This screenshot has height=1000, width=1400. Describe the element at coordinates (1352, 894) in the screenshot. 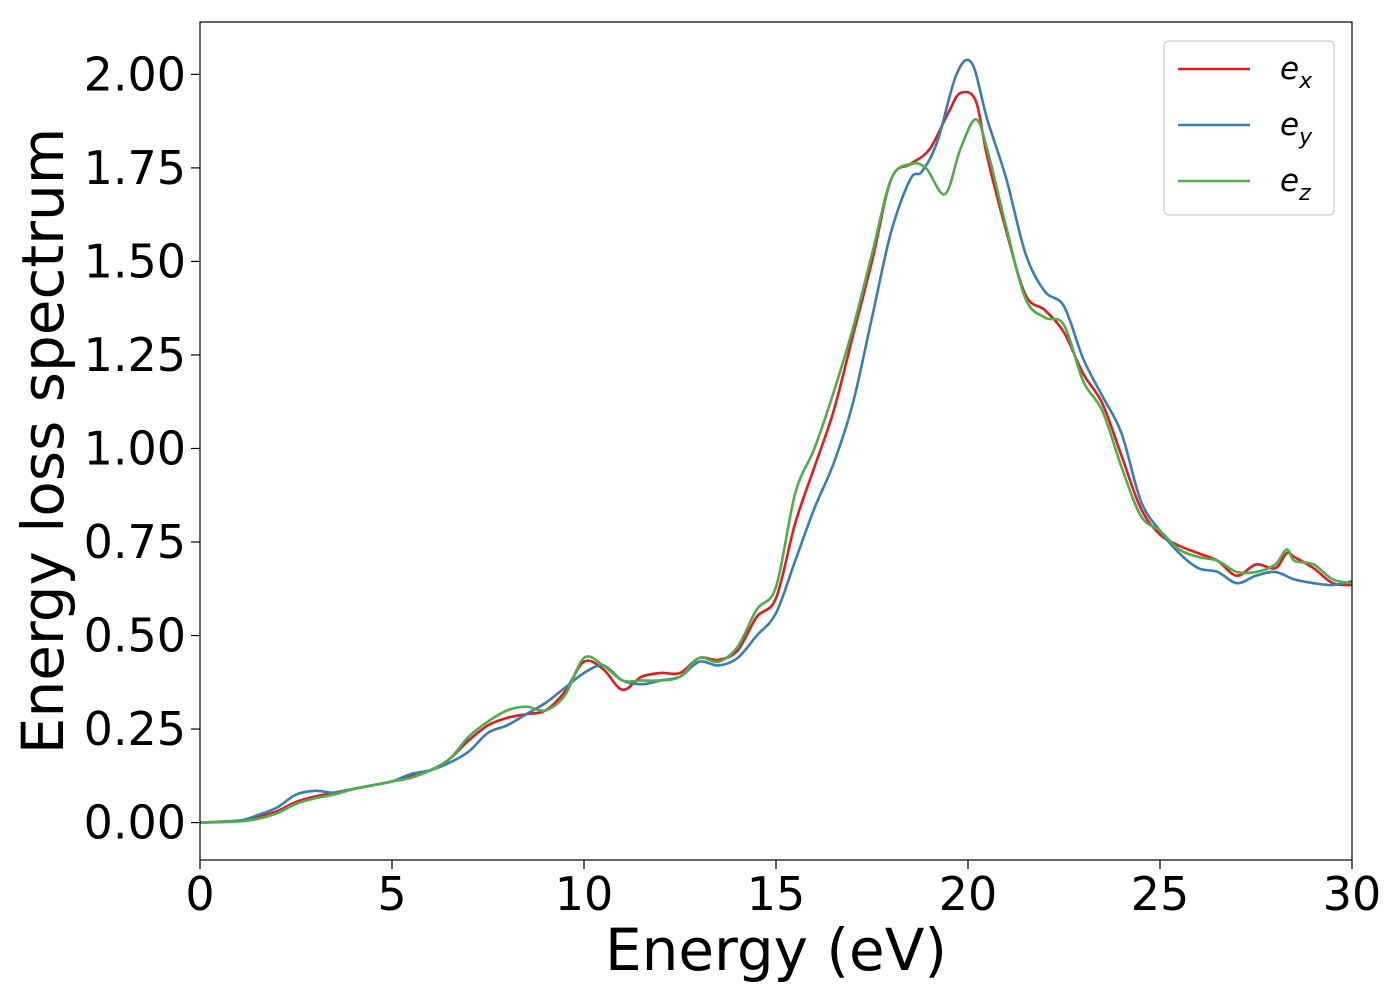

I see `x-tick-label: 30` at that location.